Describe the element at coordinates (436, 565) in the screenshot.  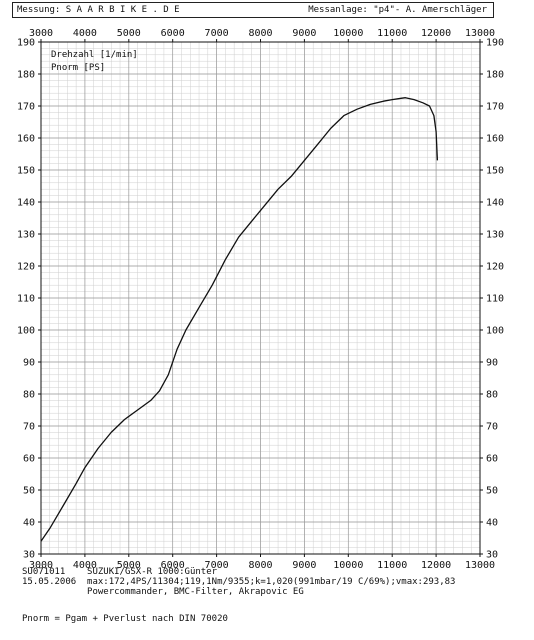
I see `x-tick-label-bottom: 12000` at that location.